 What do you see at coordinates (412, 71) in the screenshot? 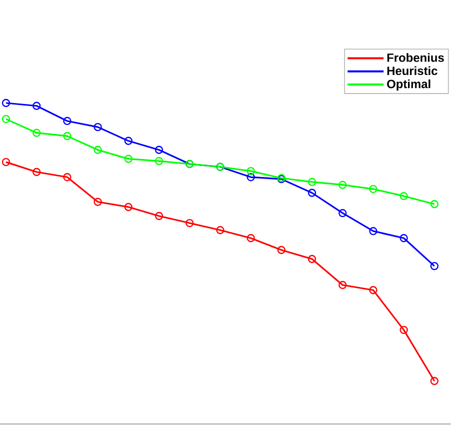
I see `legend-label: Heuristic` at bounding box center [412, 71].